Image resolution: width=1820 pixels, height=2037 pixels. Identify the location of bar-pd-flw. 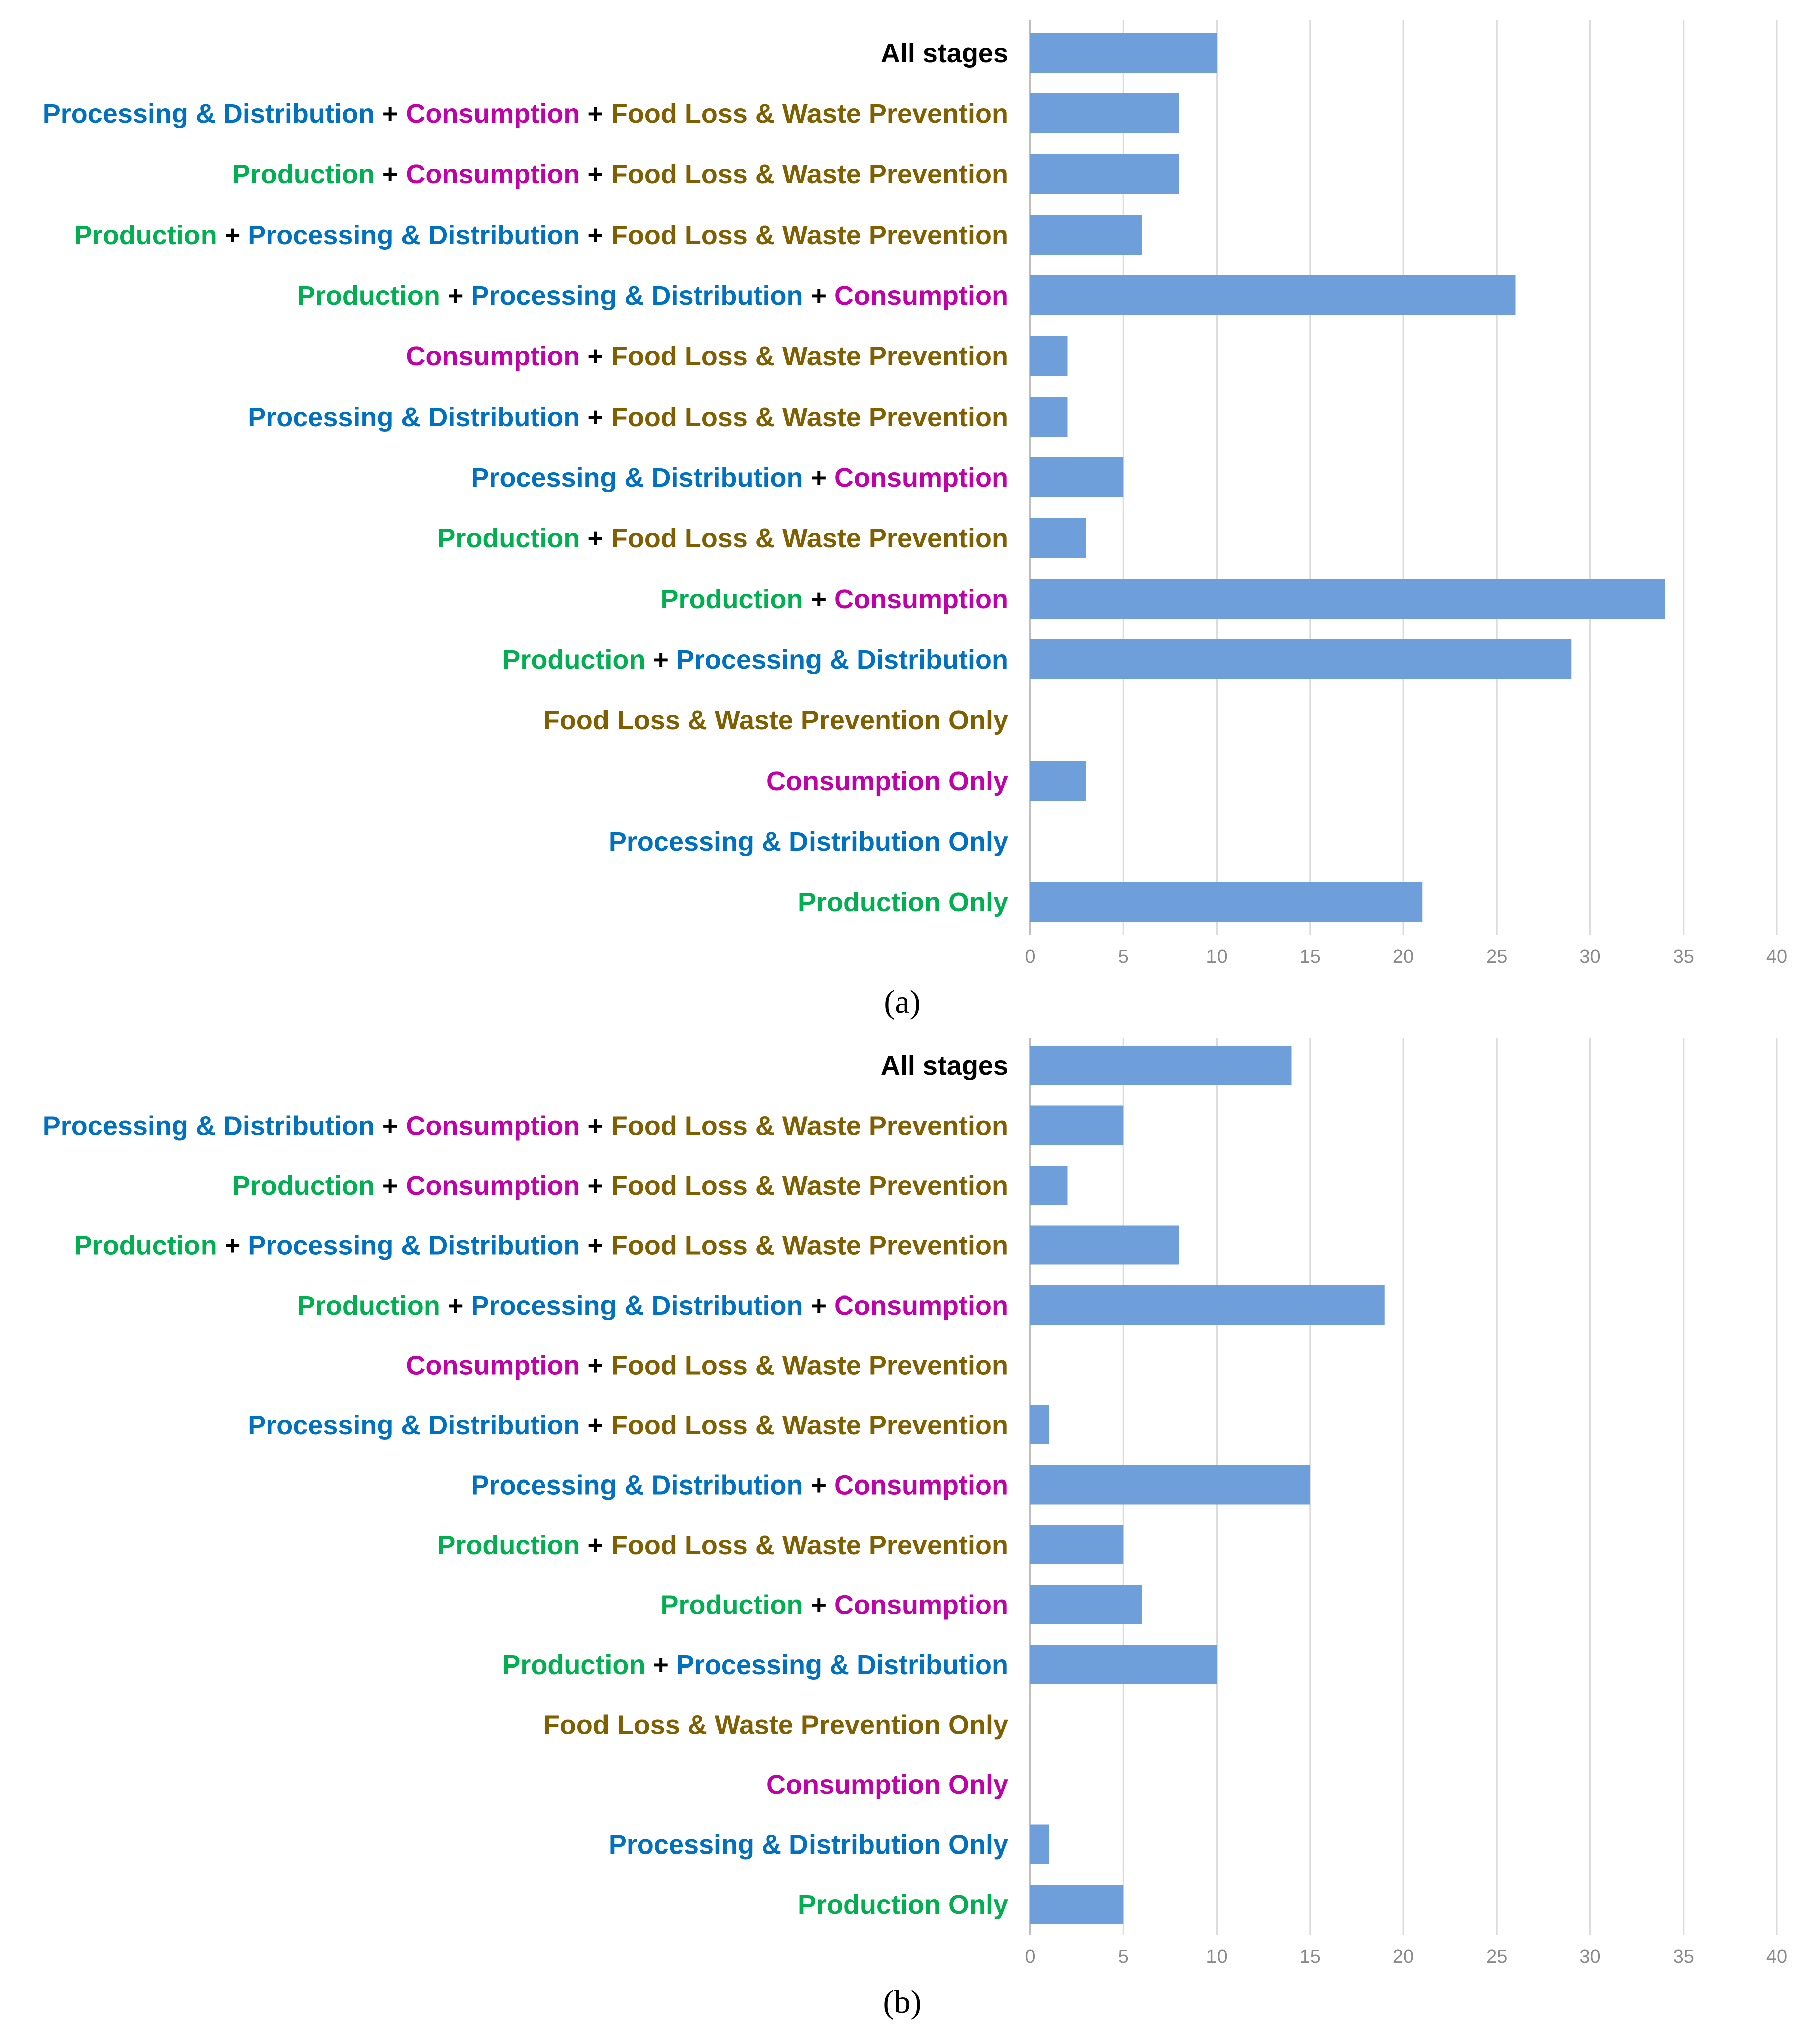
(1049, 417).